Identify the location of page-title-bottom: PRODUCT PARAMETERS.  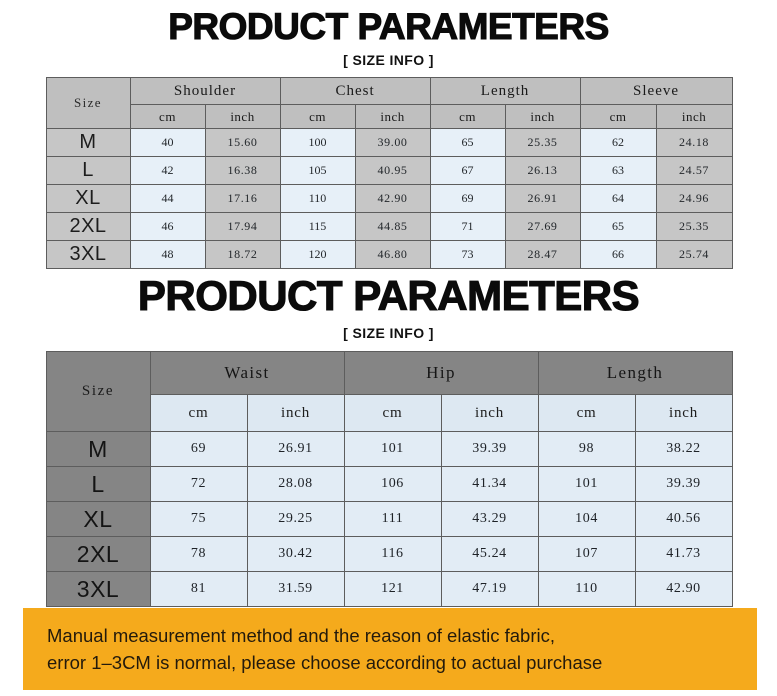
(388, 295).